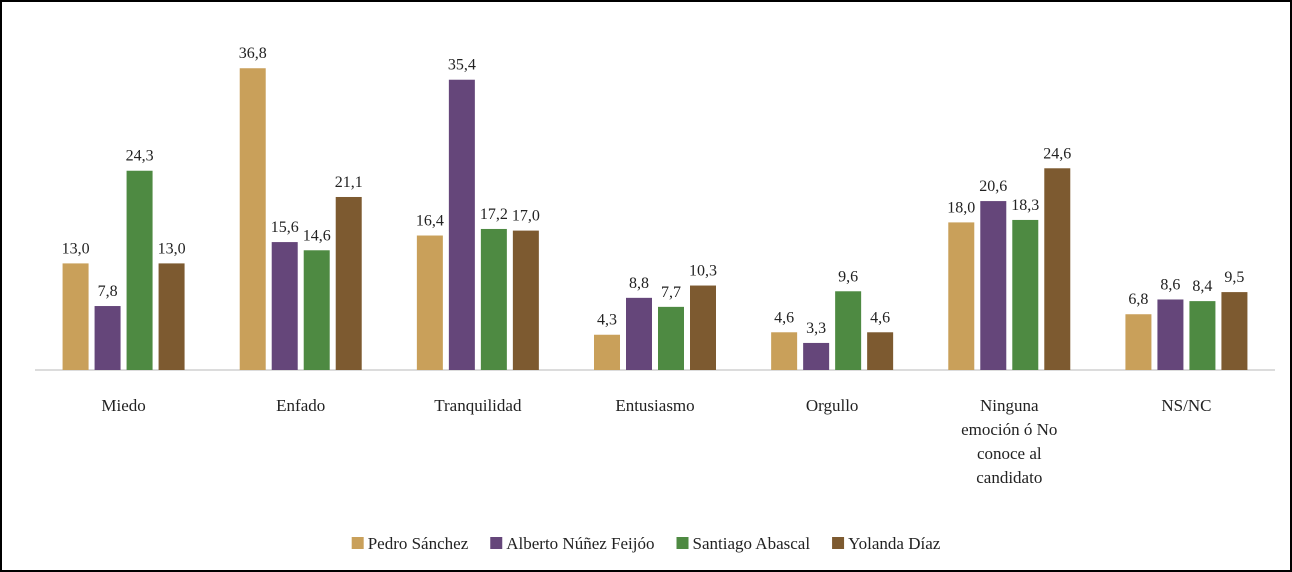  What do you see at coordinates (816, 328) in the screenshot?
I see `data-label: 3,3` at bounding box center [816, 328].